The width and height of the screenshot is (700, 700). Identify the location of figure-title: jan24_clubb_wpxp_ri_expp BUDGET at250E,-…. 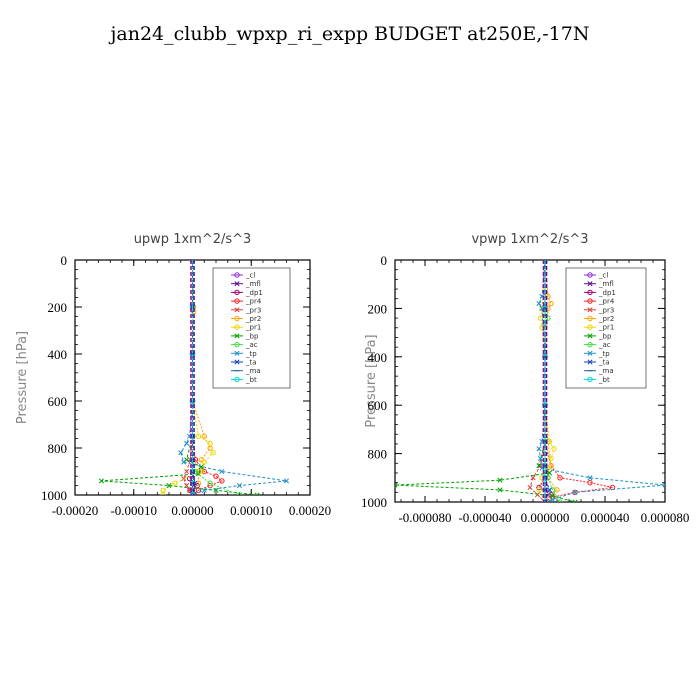
(348, 34).